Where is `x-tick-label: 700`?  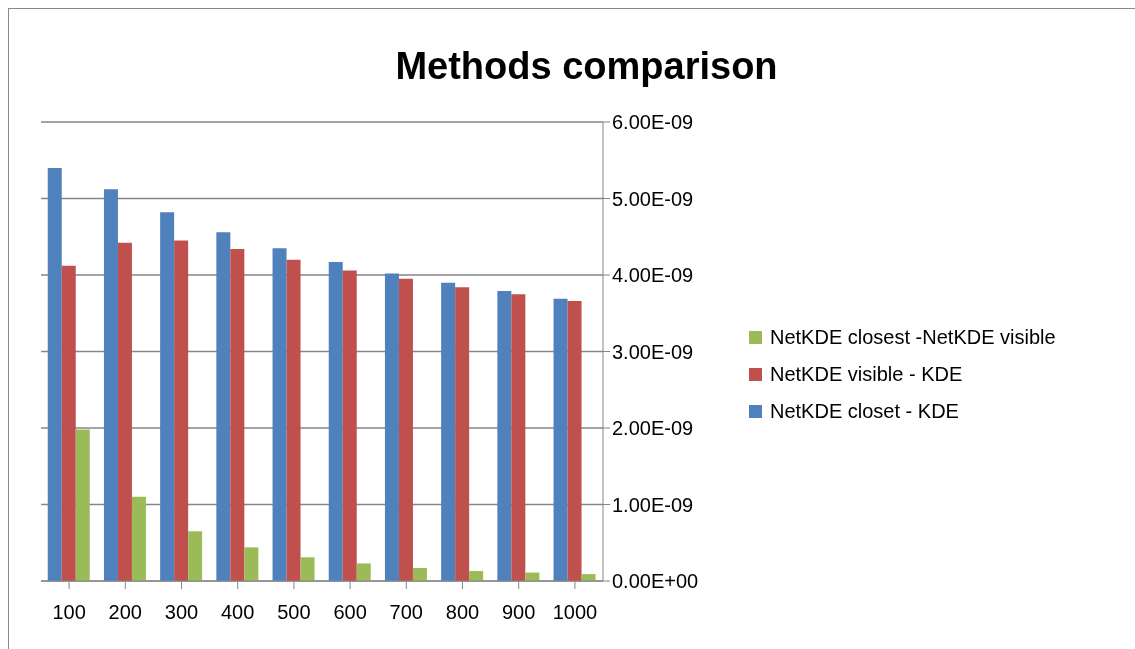 x-tick-label: 700 is located at coordinates (406, 612).